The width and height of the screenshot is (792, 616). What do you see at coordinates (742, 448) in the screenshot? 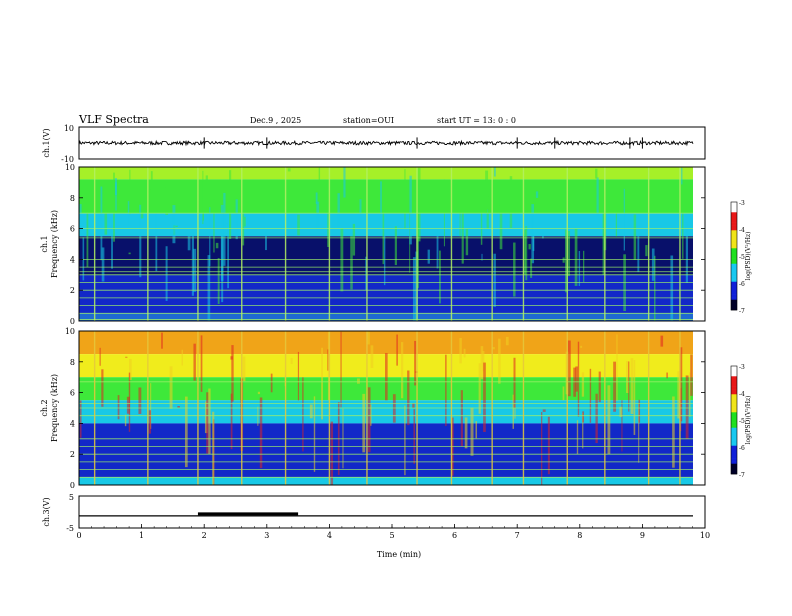
I see `colorbar-tick-label: -6` at bounding box center [742, 448].